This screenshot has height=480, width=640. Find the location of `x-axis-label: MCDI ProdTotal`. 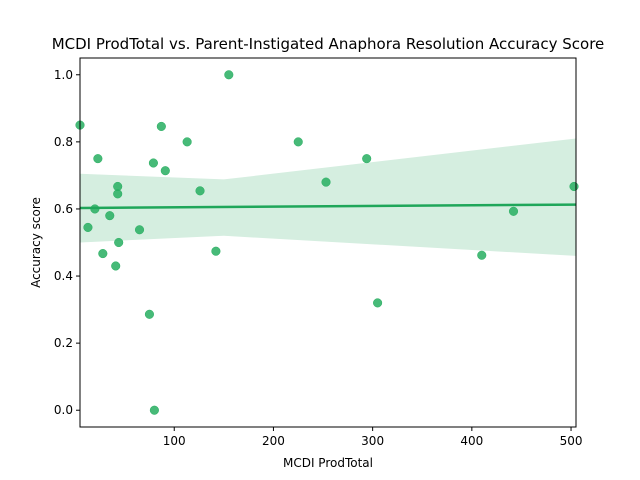

x-axis-label: MCDI ProdTotal is located at coordinates (328, 463).